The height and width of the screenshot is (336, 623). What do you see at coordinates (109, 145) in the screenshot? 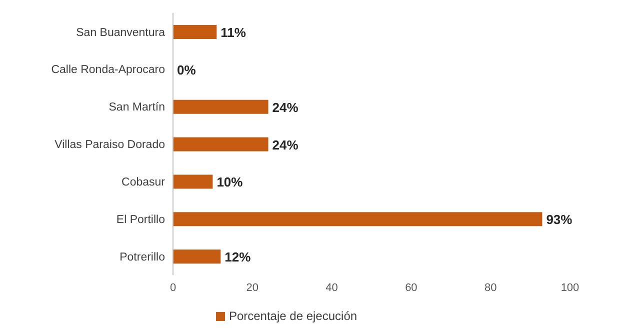
I see `y-tick-label: Villas Paraiso Dorado` at bounding box center [109, 145].